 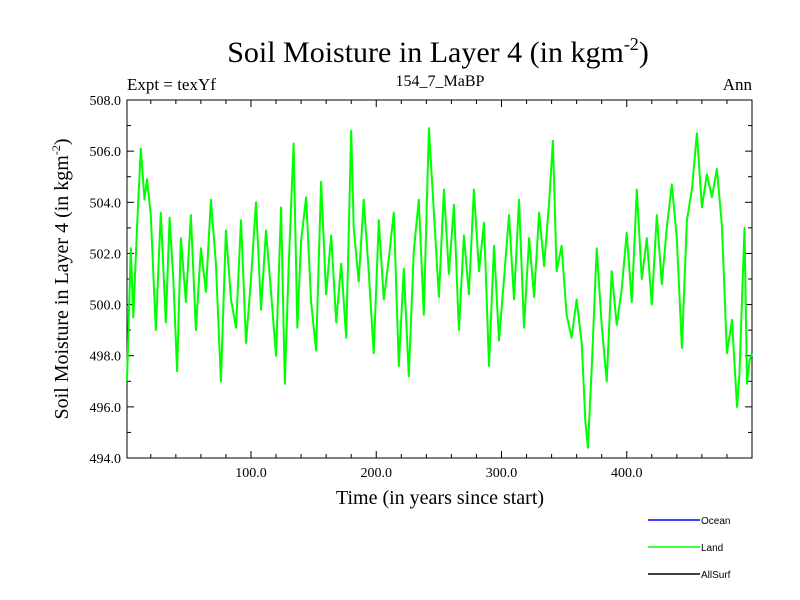 I want to click on season-label: Ann, so click(x=738, y=84).